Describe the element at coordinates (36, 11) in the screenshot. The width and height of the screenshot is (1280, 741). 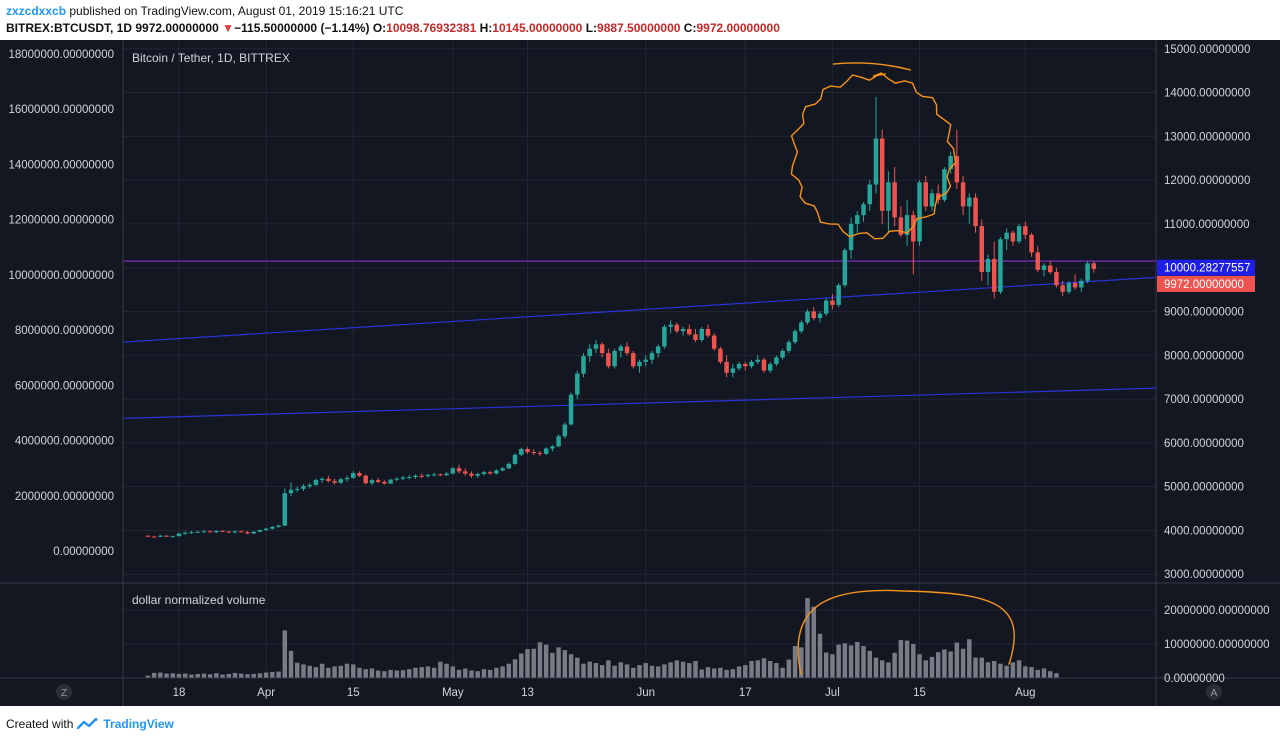
I see `author-link: zxzcdxxcb` at that location.